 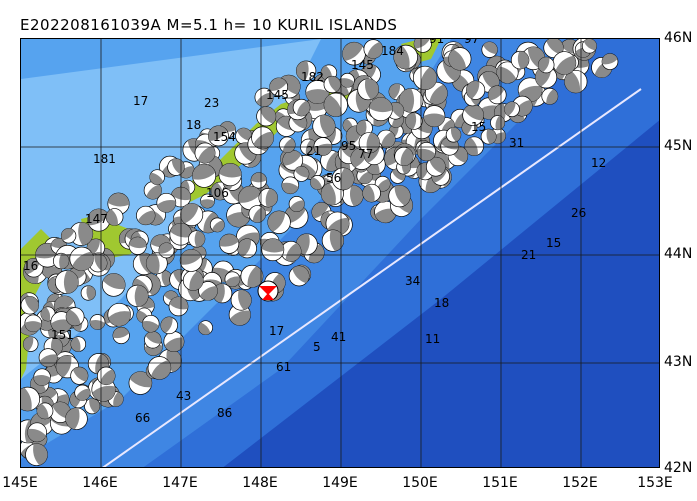 What do you see at coordinates (224, 137) in the screenshot?
I see `event-label: 154` at bounding box center [224, 137].